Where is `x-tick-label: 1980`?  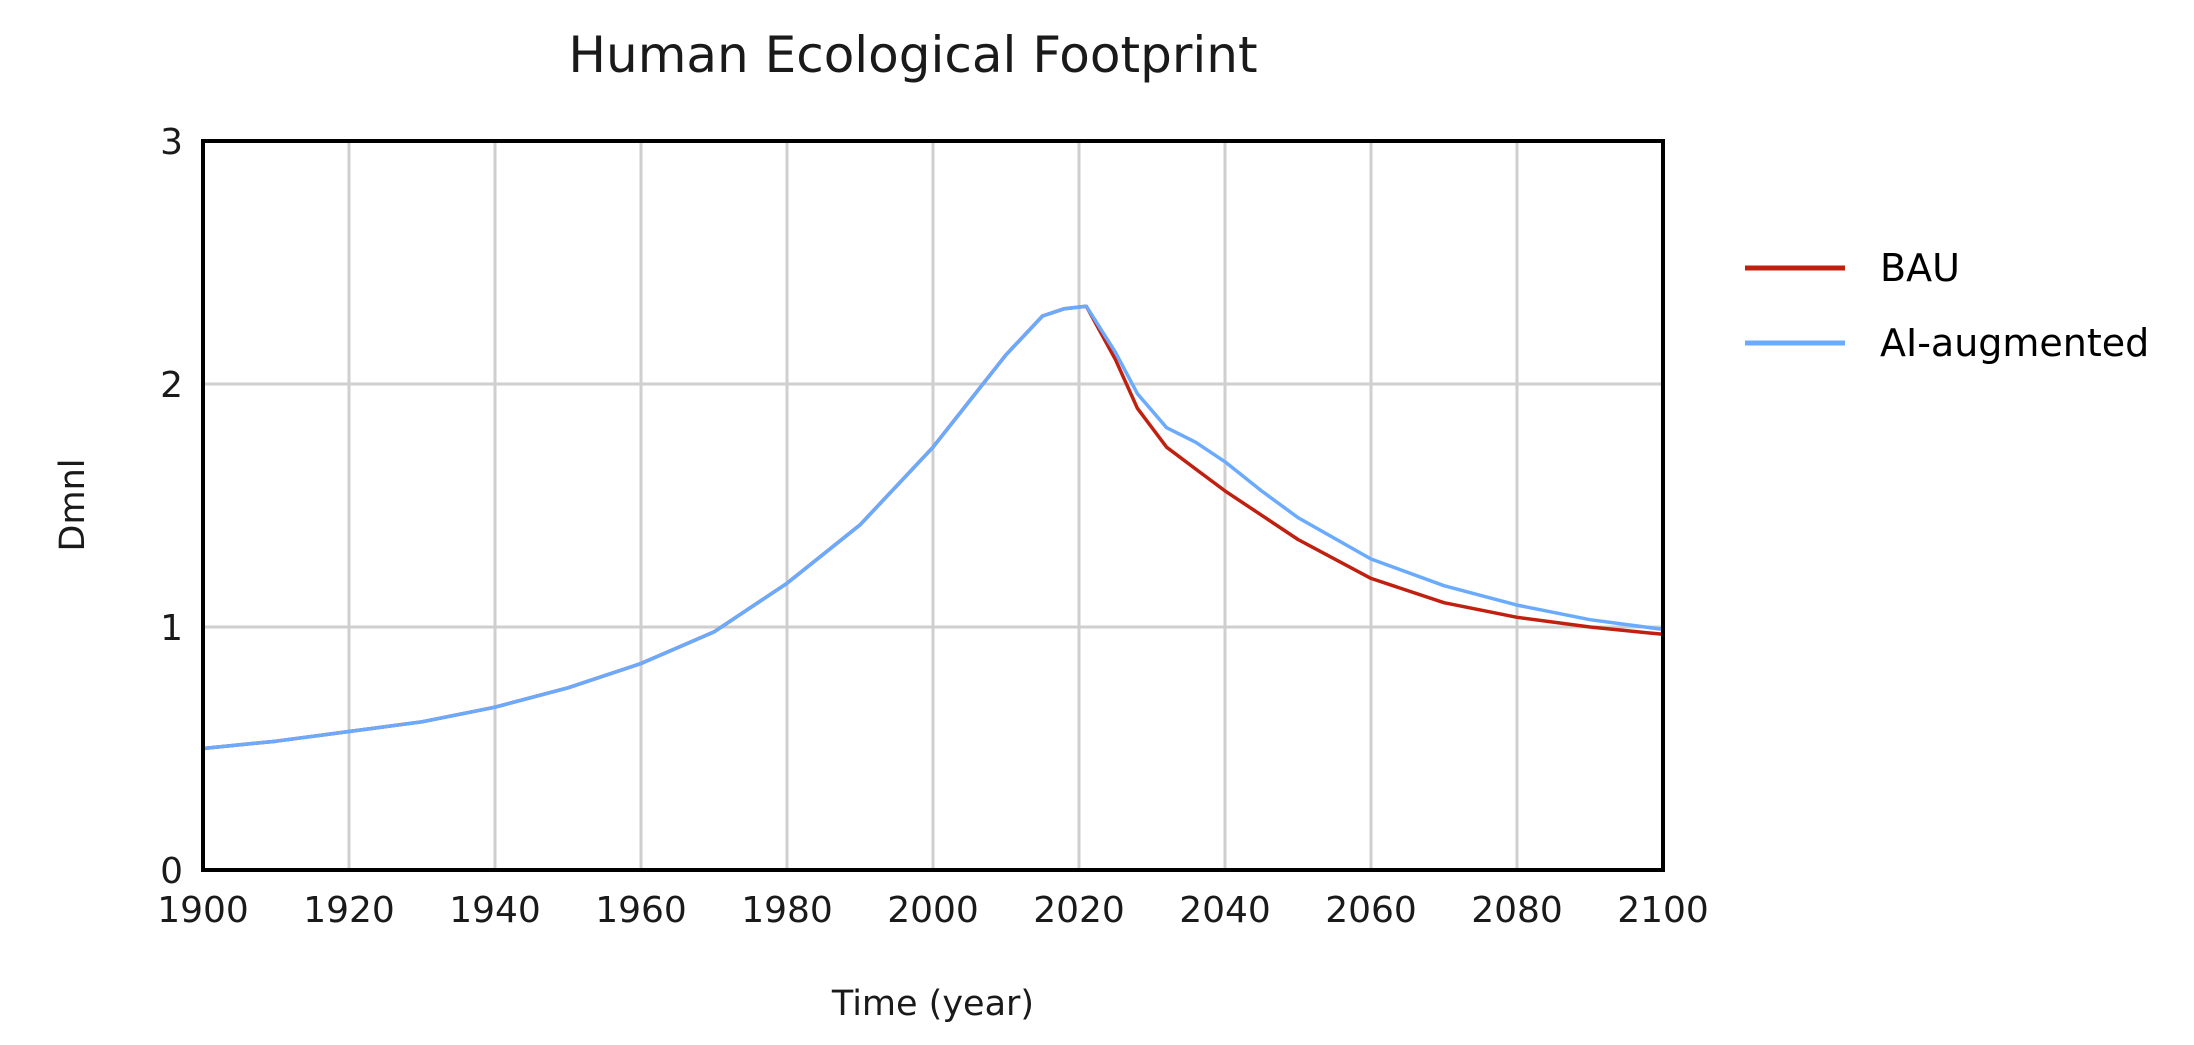
x-tick-label: 1980 is located at coordinates (787, 910).